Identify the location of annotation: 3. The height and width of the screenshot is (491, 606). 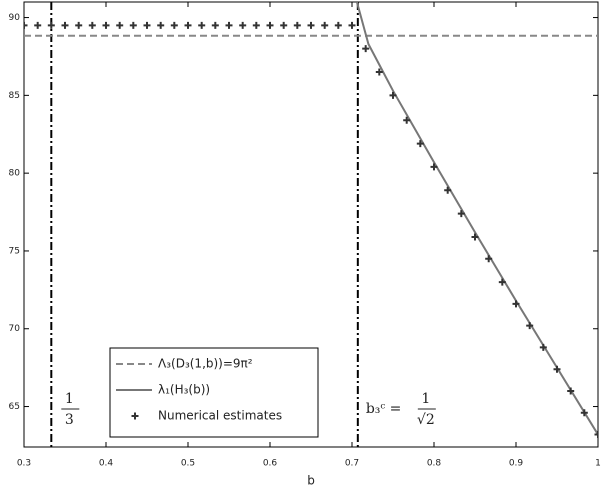
(69, 420).